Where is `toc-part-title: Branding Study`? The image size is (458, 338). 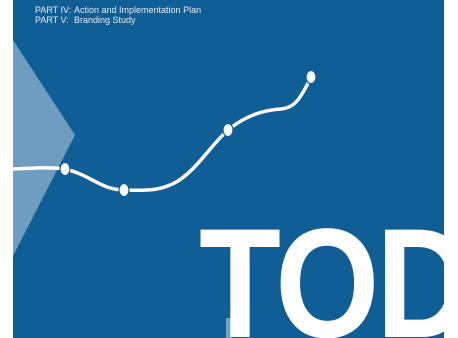 toc-part-title: Branding Study is located at coordinates (105, 20).